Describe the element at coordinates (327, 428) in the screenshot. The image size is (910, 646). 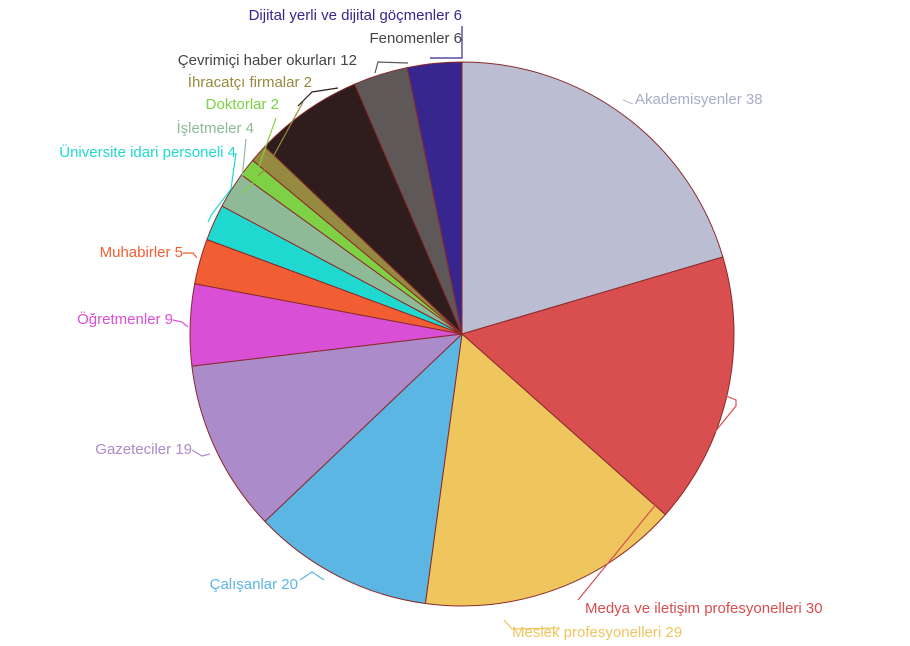
I see `pie-slice-gazeteciler` at that location.